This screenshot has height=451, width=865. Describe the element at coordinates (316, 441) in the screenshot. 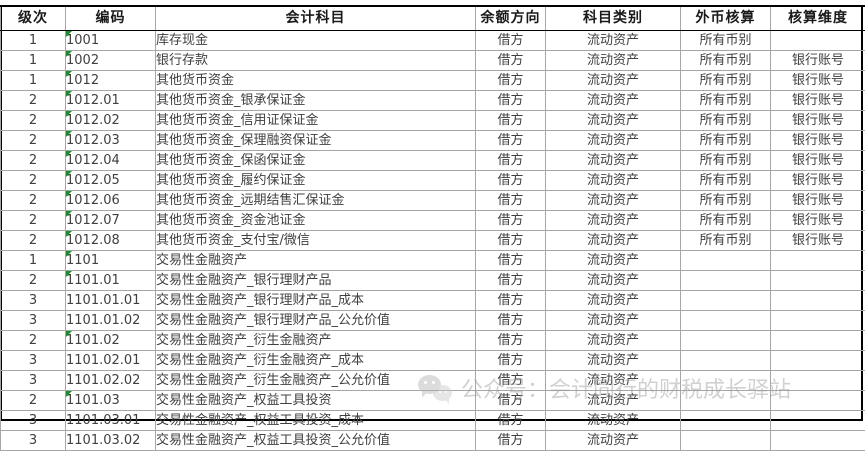

I see `cell-subject-name: 交易性金融资产_权益工具投资_公允价值` at that location.